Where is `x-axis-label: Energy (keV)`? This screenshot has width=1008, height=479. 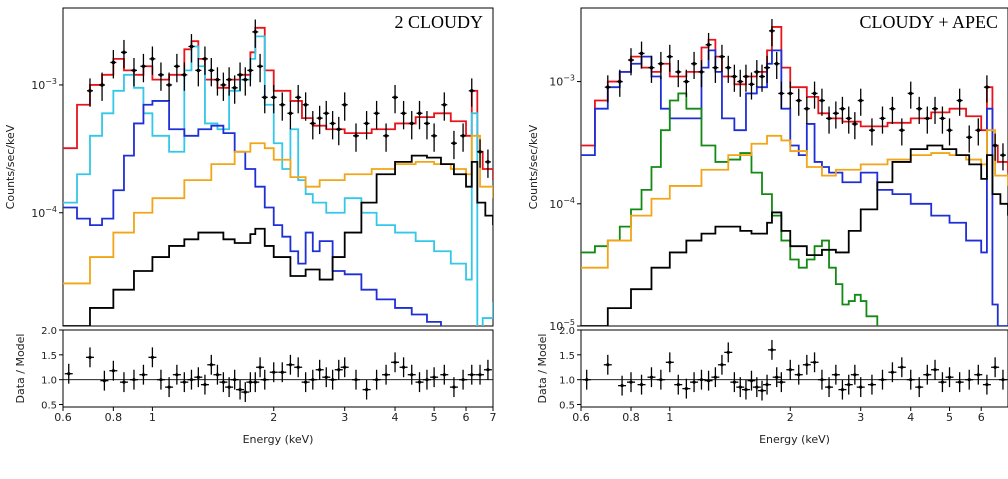 x-axis-label: Energy (keV) is located at coordinates (794, 439).